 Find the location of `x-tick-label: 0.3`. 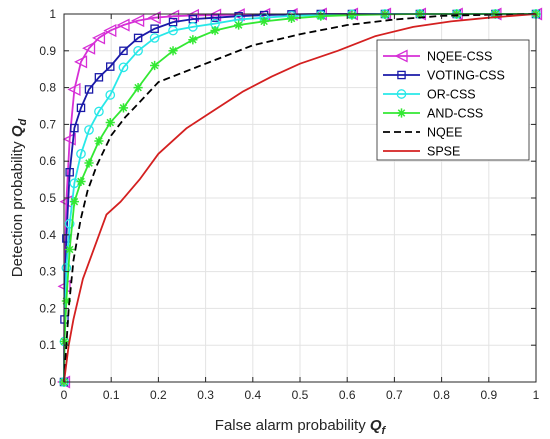

x-tick-label: 0.3 is located at coordinates (205, 395).